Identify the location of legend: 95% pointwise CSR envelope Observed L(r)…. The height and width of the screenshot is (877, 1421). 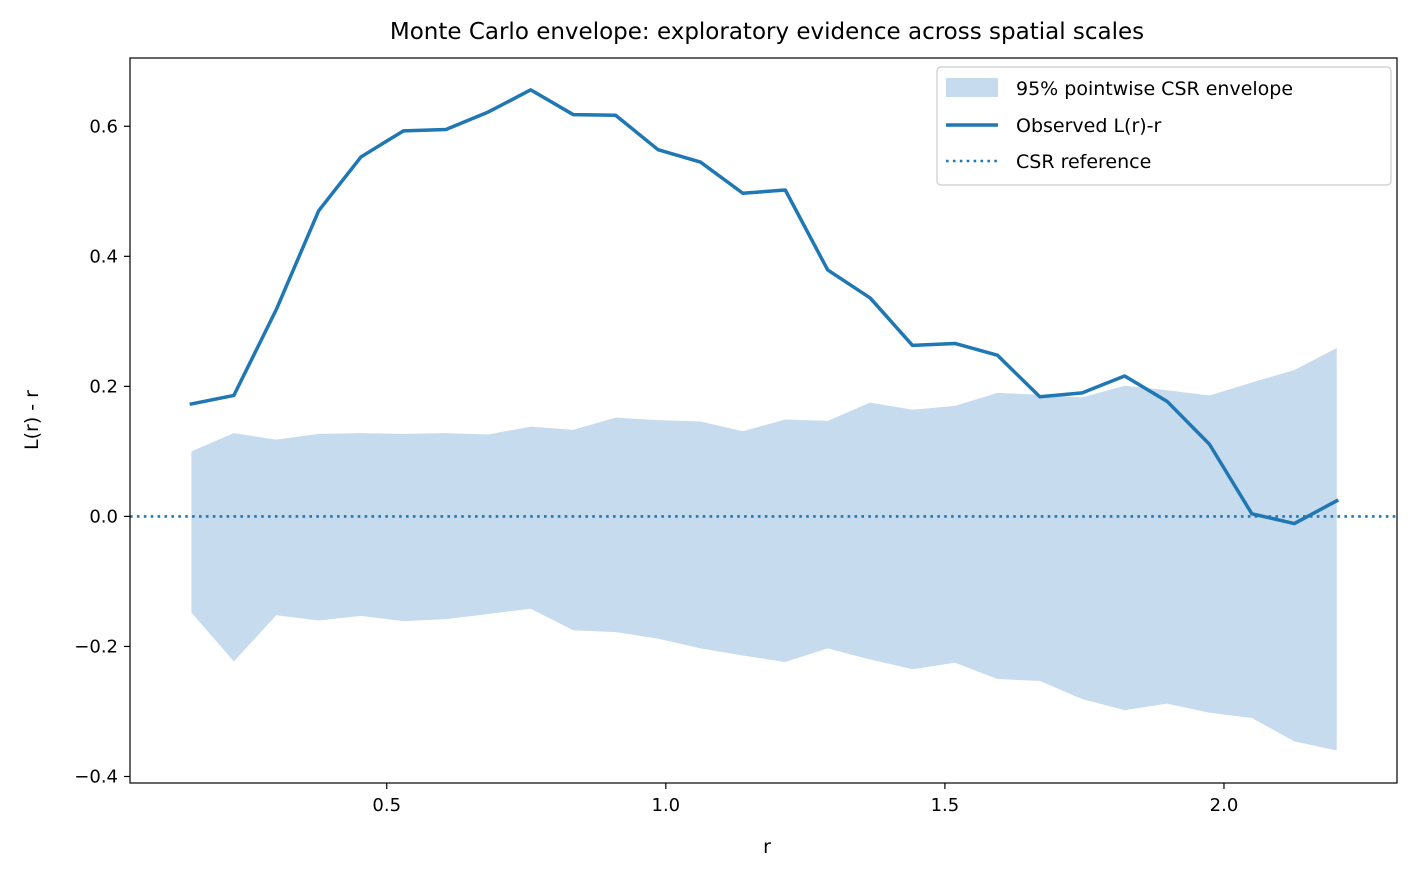
(1164, 126).